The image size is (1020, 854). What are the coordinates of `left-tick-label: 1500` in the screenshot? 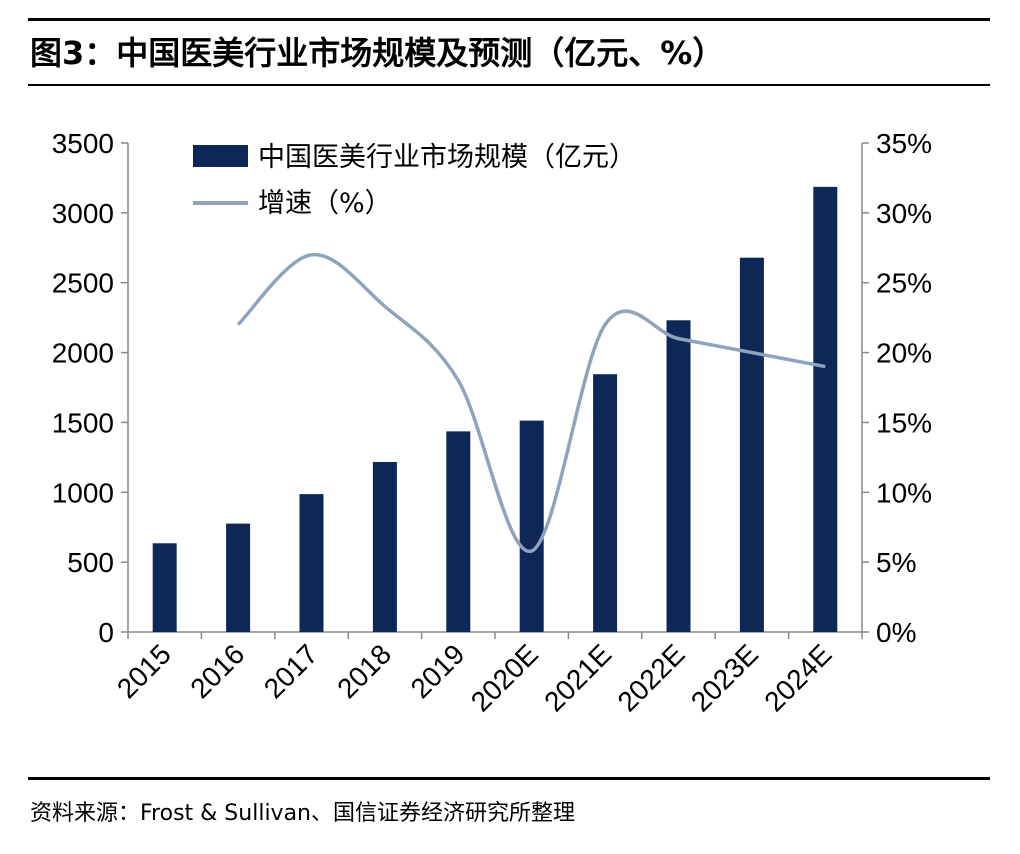 It's located at (83, 422).